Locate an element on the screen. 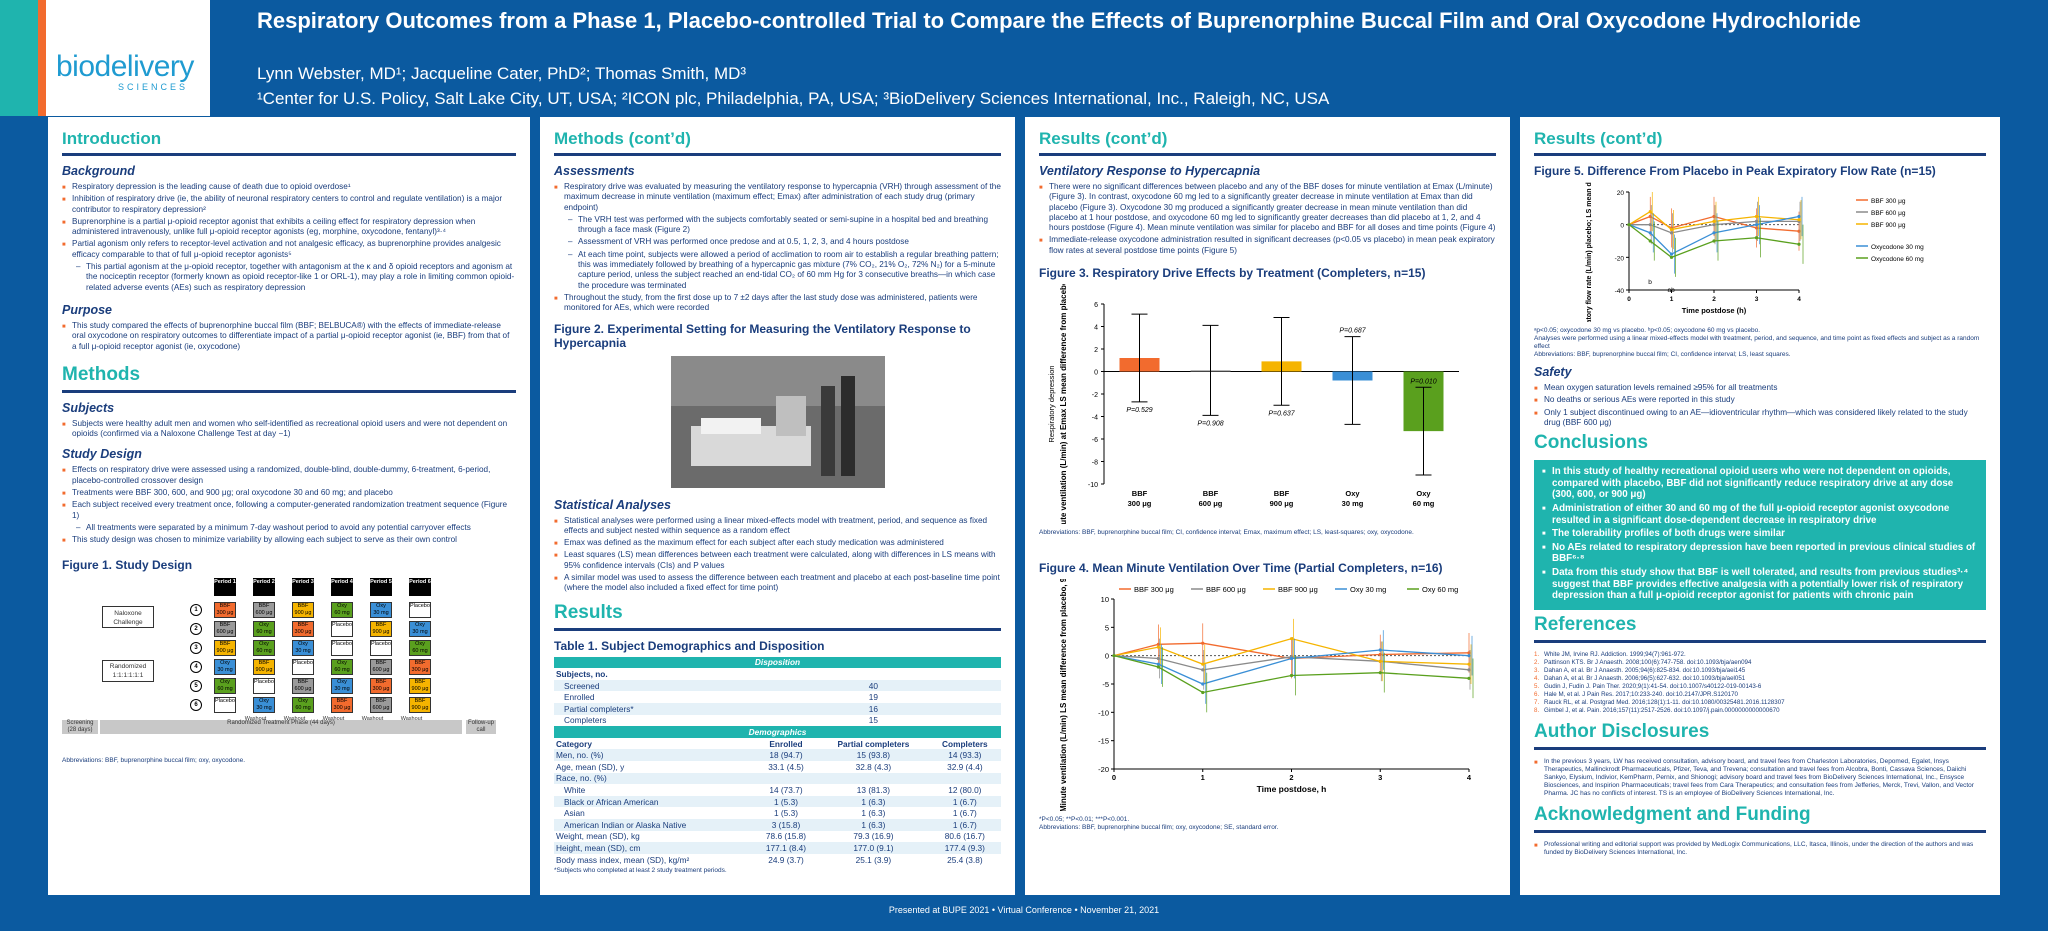 This screenshot has height=931, width=2048. reference-number: 8. is located at coordinates (1537, 710).